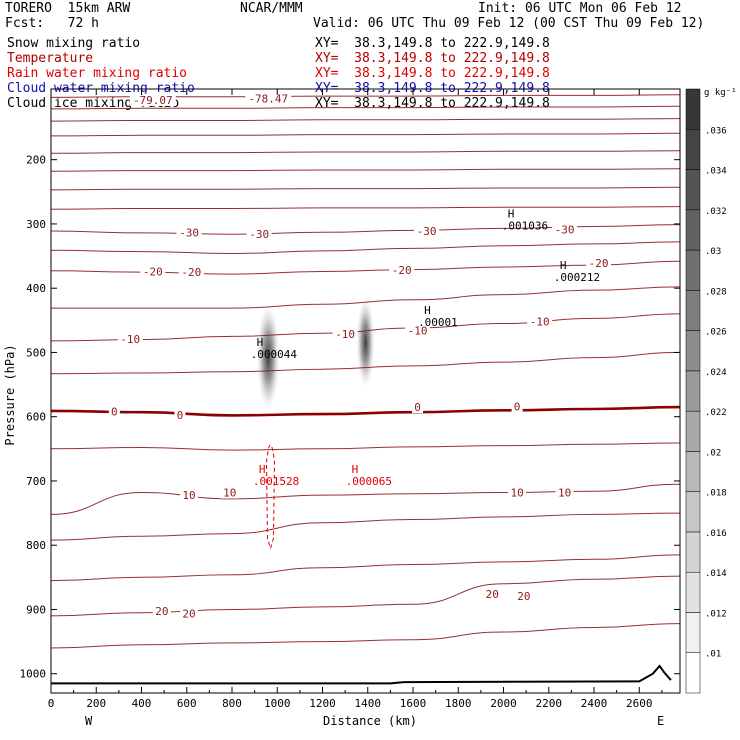  What do you see at coordinates (180, 415) in the screenshot?
I see `contour-label-15: 0` at bounding box center [180, 415].